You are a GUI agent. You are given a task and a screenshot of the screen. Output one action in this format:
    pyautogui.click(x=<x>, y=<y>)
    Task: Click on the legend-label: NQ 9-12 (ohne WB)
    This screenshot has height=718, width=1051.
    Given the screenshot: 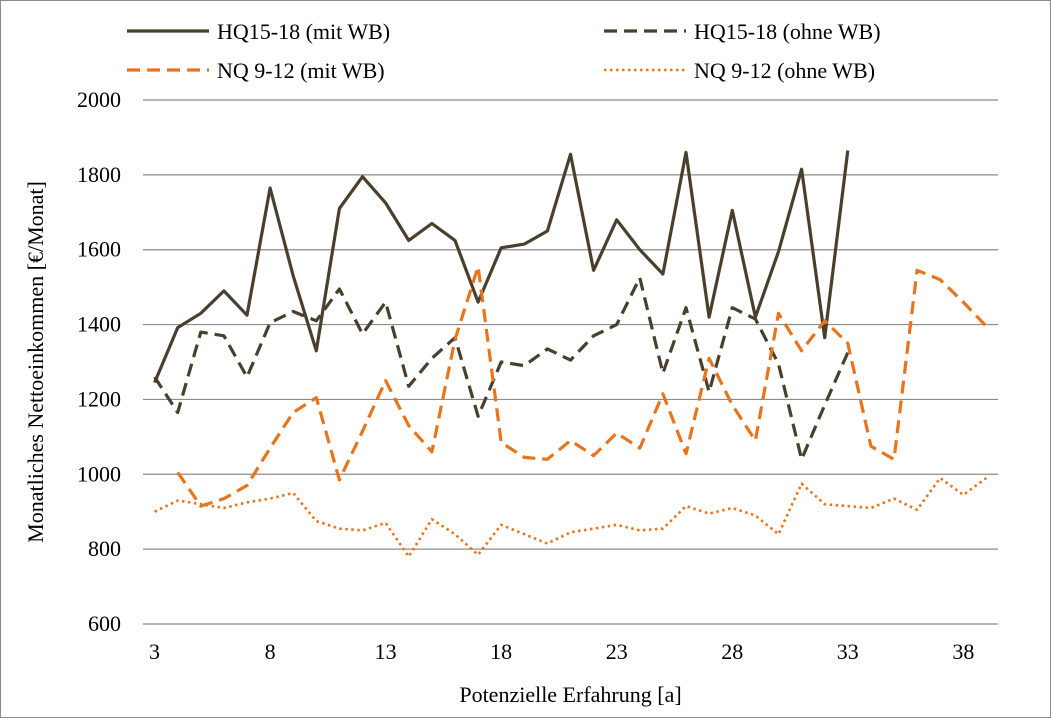 What is the action you would take?
    pyautogui.click(x=784, y=70)
    